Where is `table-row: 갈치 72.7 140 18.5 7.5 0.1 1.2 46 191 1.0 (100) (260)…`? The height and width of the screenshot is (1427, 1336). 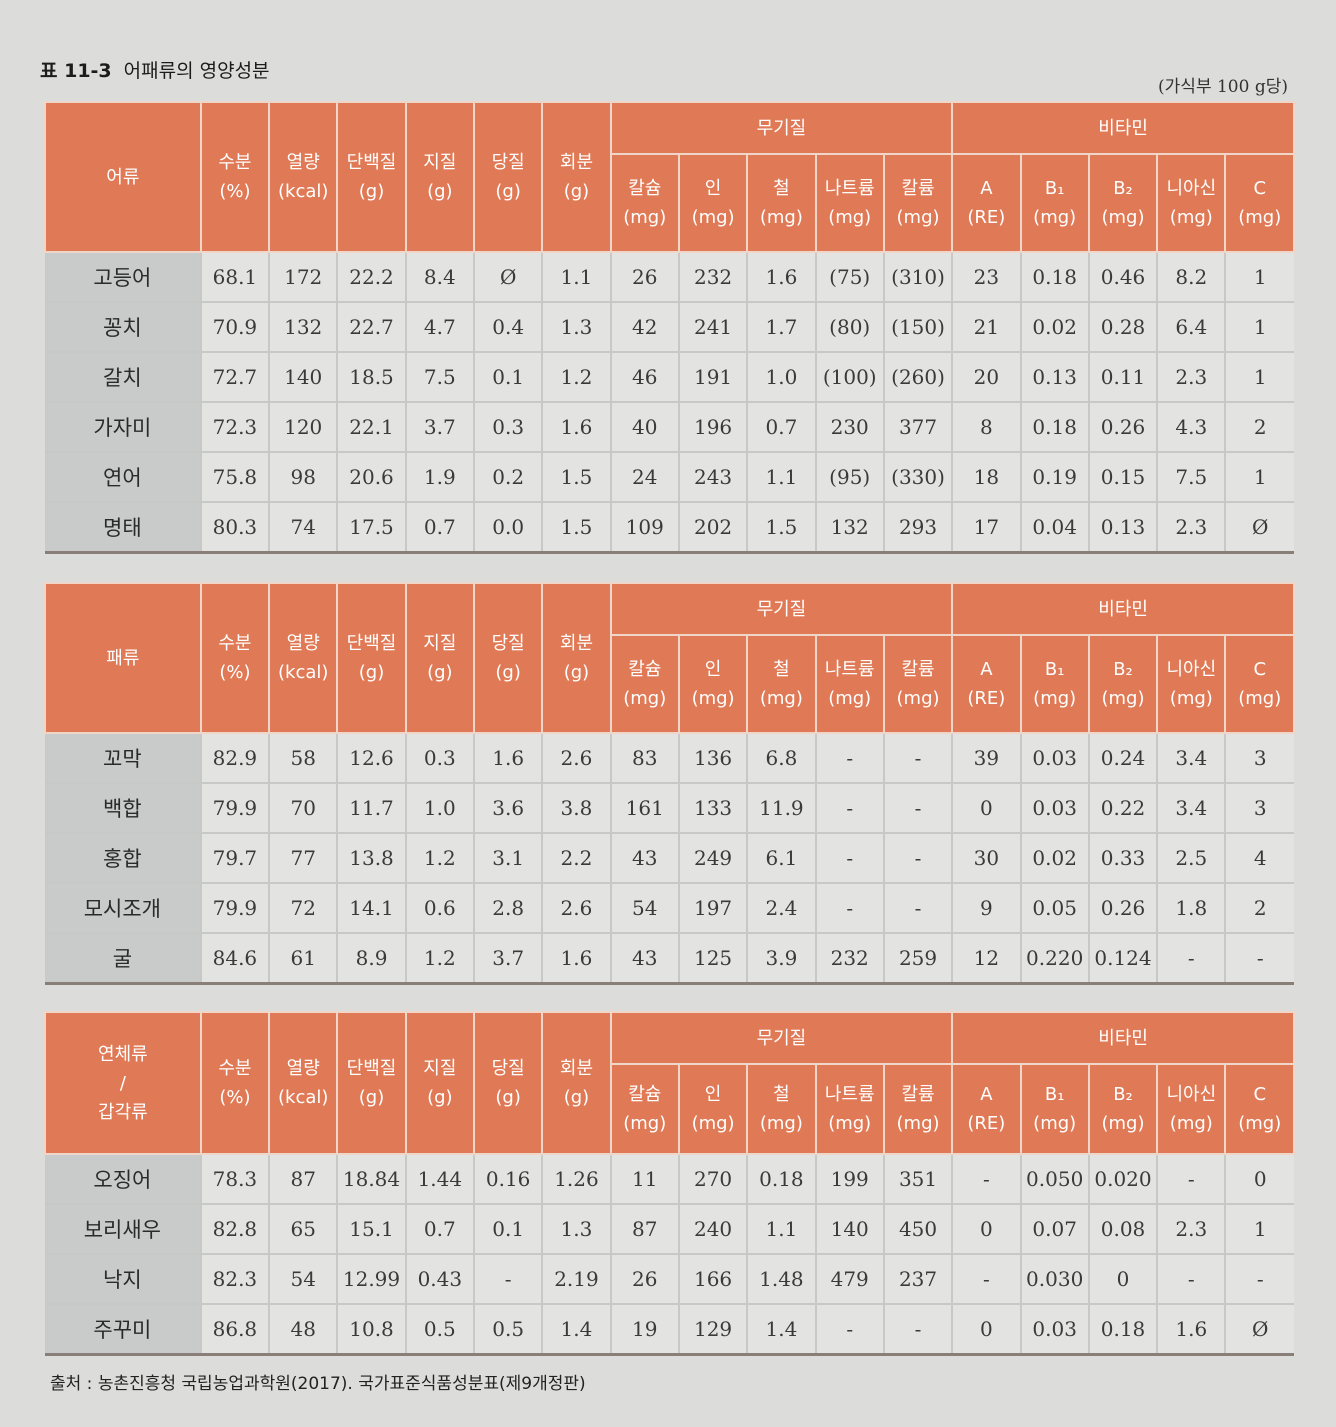 table-row: 갈치 72.7 140 18.5 7.5 0.1 1.2 46 191 1.0 (100) (260)… is located at coordinates (669, 376).